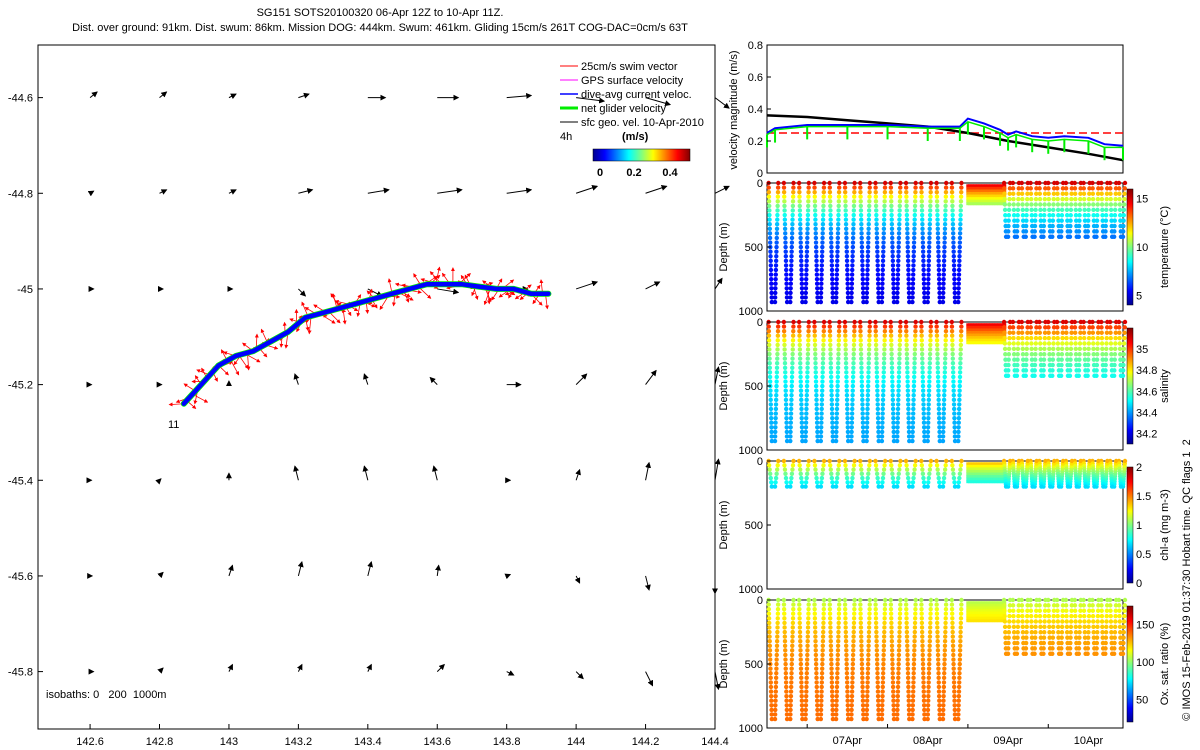 The width and height of the screenshot is (1200, 750). What do you see at coordinates (1130, 664) in the screenshot?
I see `section-colorbar` at bounding box center [1130, 664].